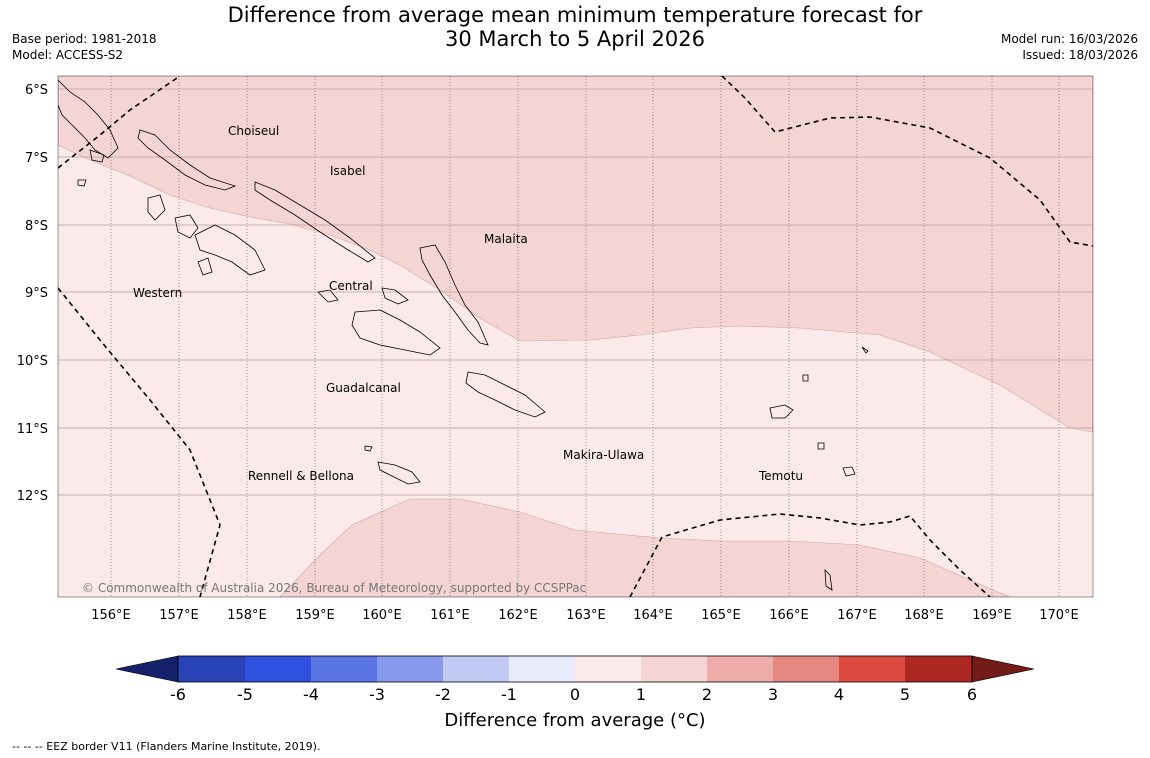  What do you see at coordinates (1069, 47) in the screenshot?
I see `meta-right: Model run: 16/03/2026 Issued: 18/03/2026` at bounding box center [1069, 47].